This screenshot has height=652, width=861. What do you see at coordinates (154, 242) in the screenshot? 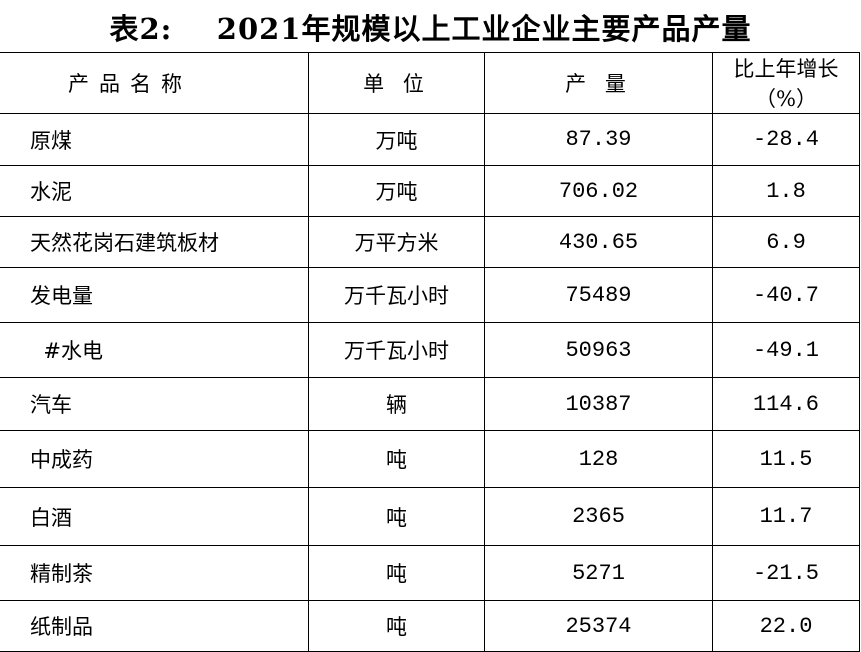
I see `product-name-cell: 天然花岗石建筑板材` at bounding box center [154, 242].